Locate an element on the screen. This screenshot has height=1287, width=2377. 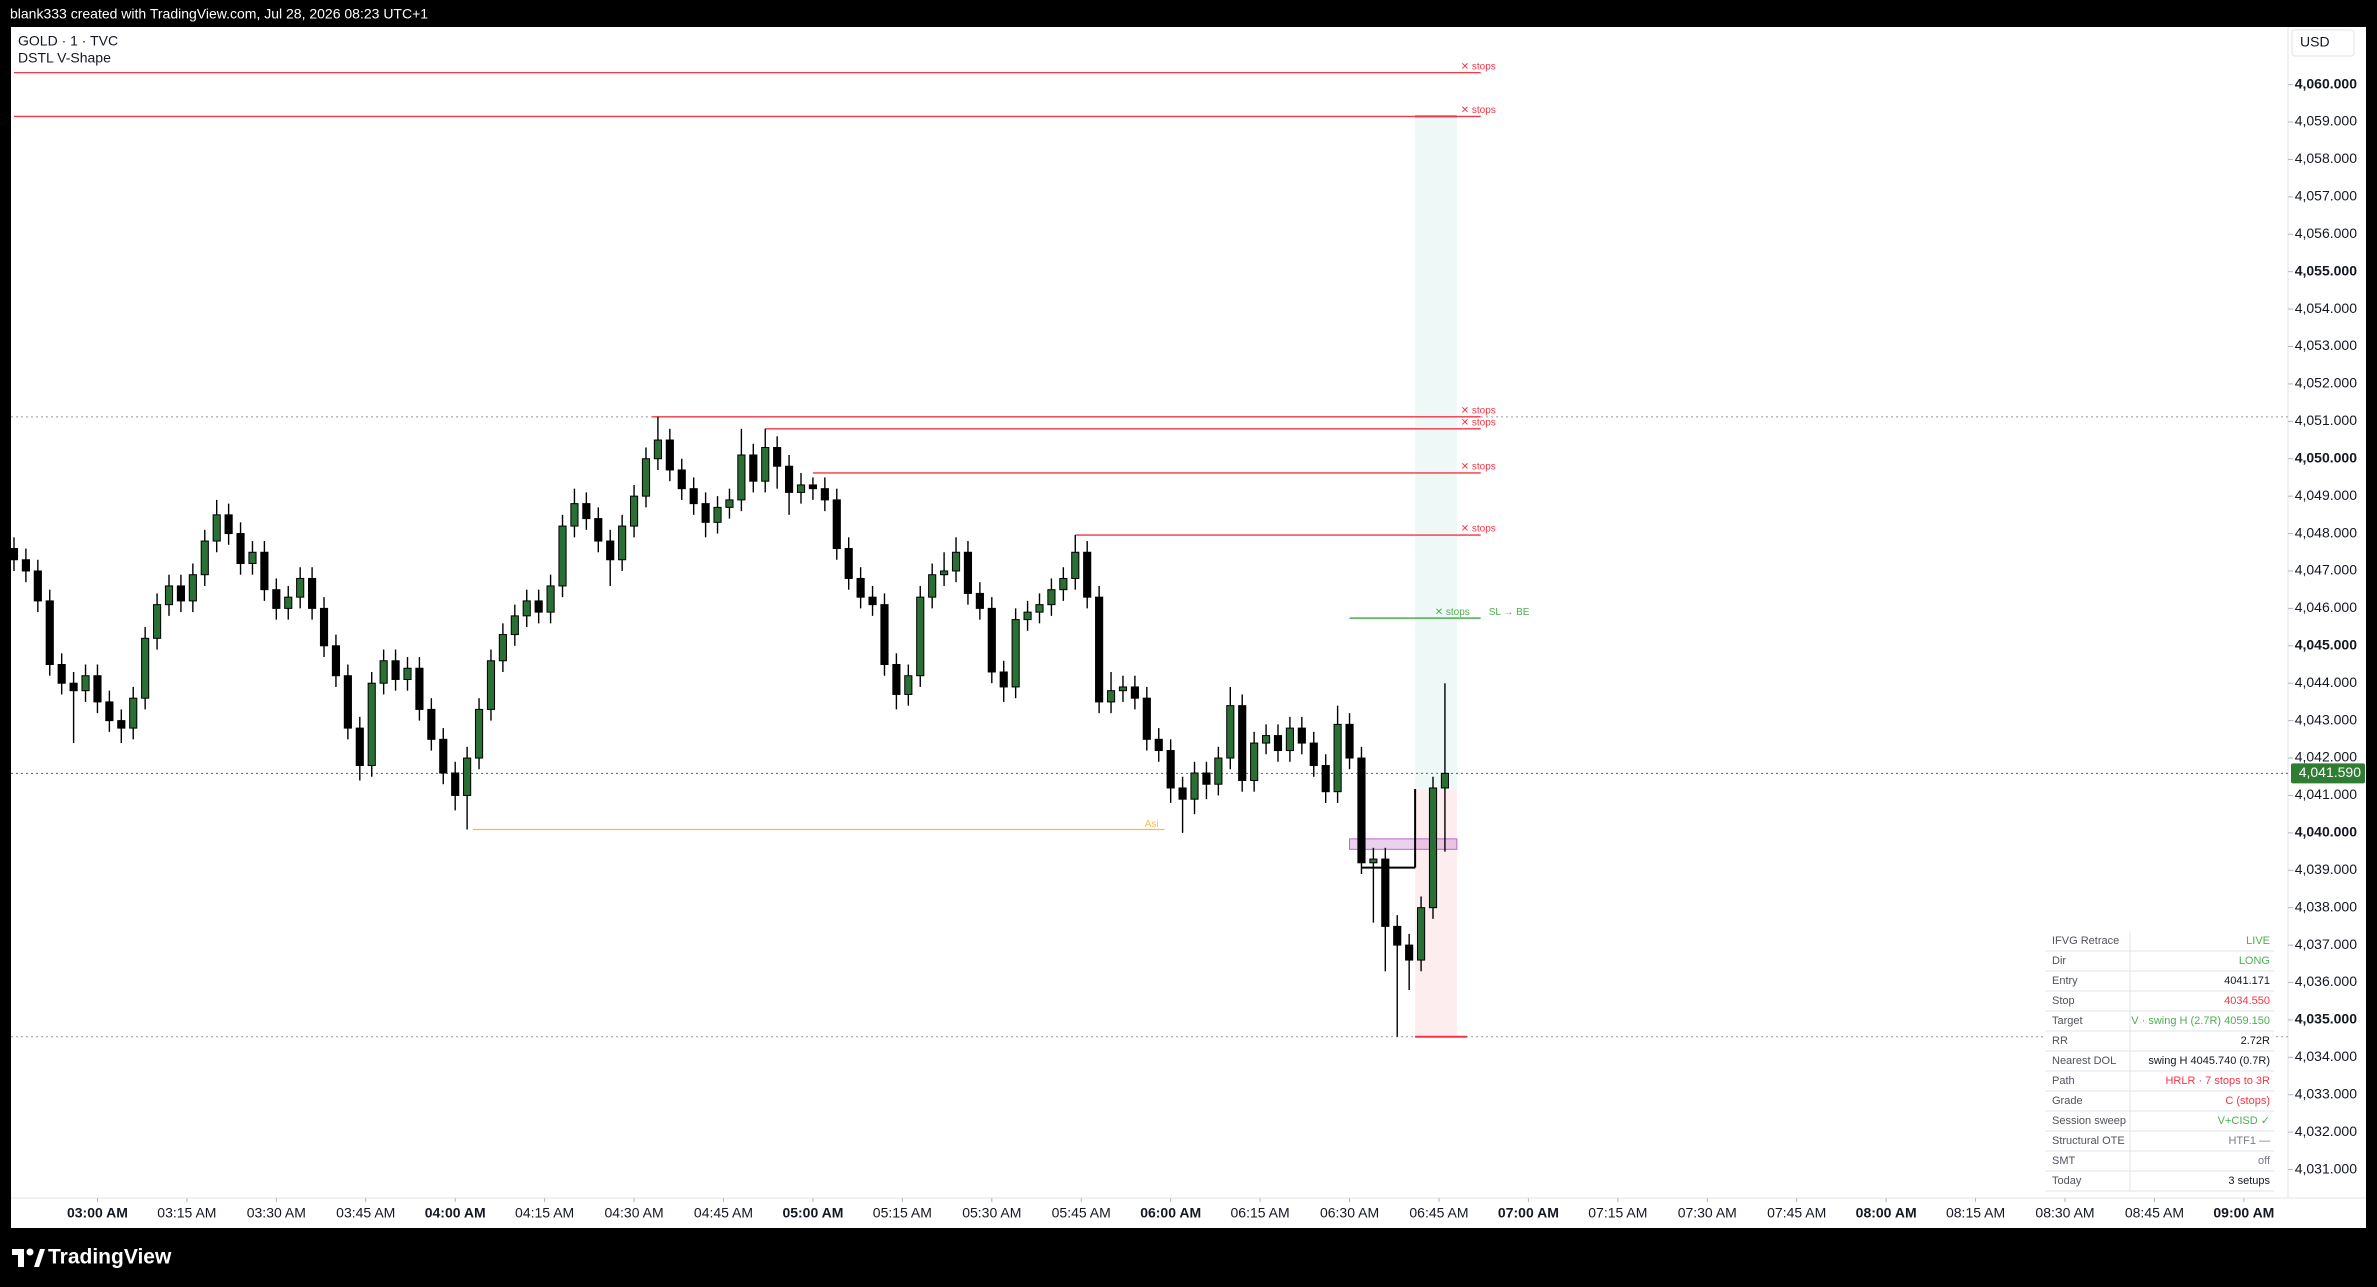
y-tick-label: 4,056.000 is located at coordinates (2326, 233).